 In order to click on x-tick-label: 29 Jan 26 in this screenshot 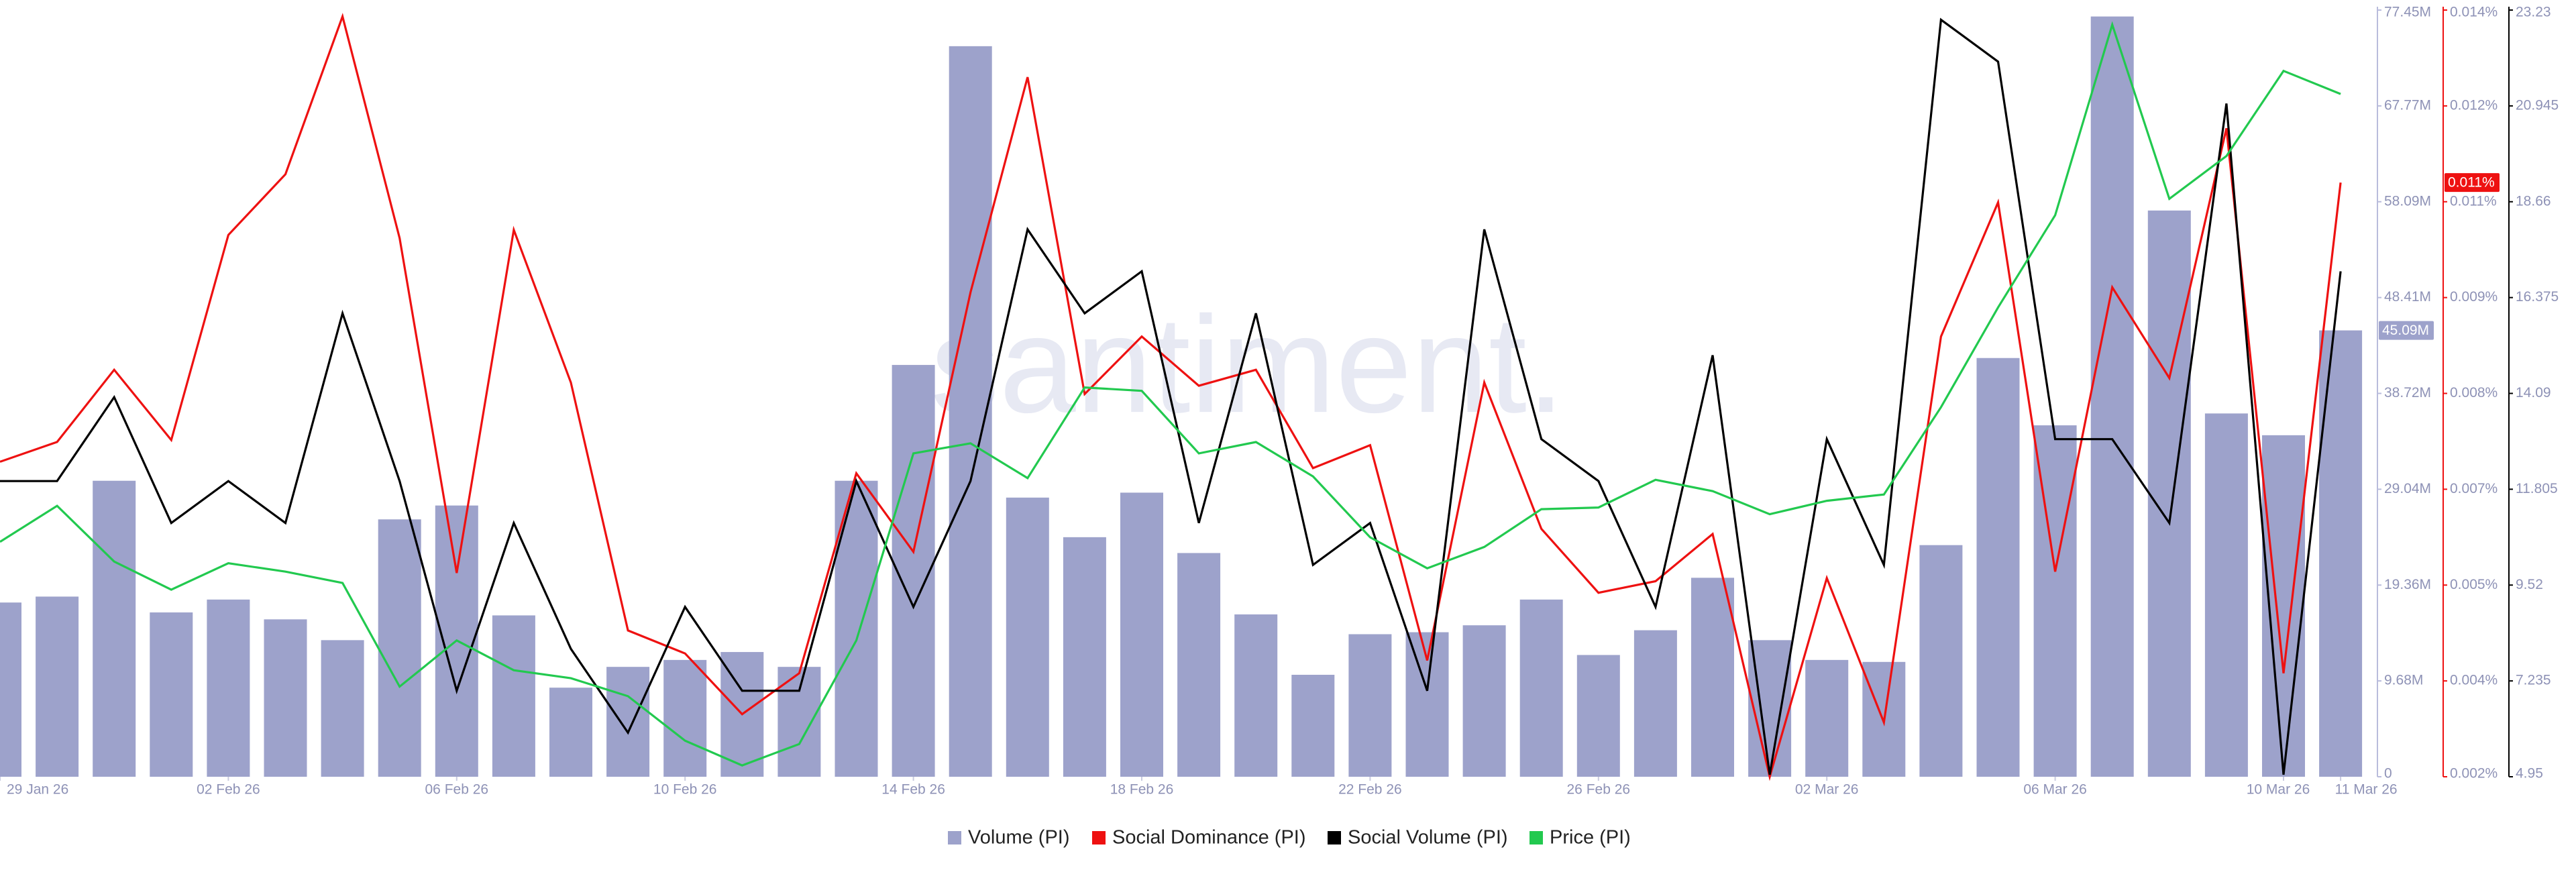, I will do `click(37, 790)`.